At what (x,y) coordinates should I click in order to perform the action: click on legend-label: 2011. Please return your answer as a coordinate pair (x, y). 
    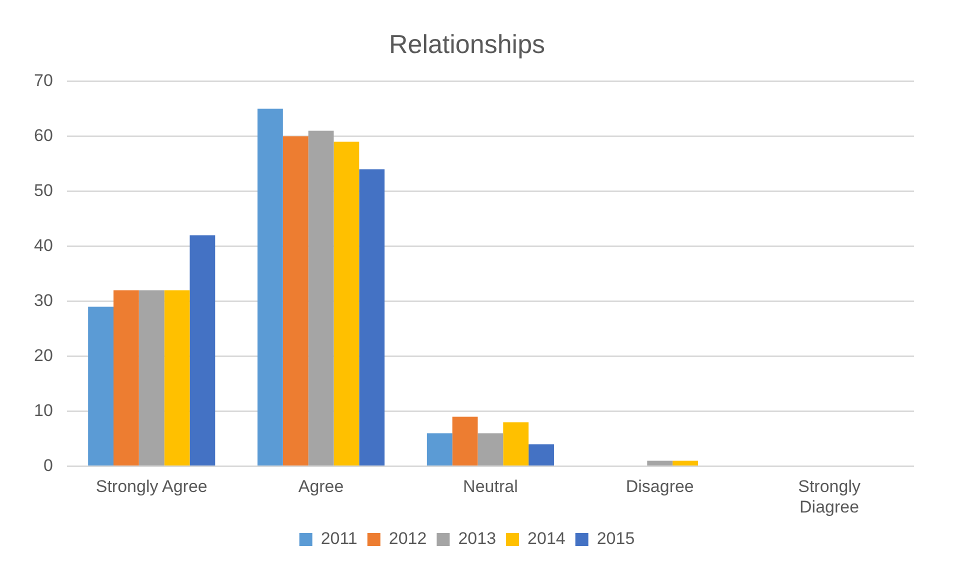
    Looking at the image, I should click on (339, 538).